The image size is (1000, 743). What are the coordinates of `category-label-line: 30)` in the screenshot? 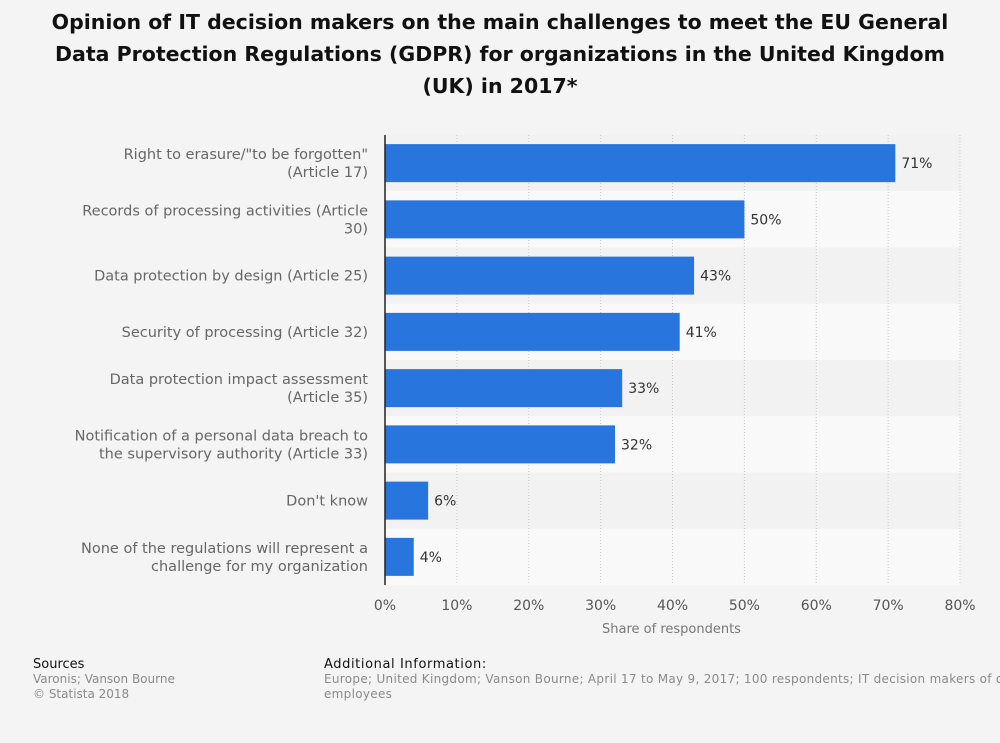 It's located at (356, 229).